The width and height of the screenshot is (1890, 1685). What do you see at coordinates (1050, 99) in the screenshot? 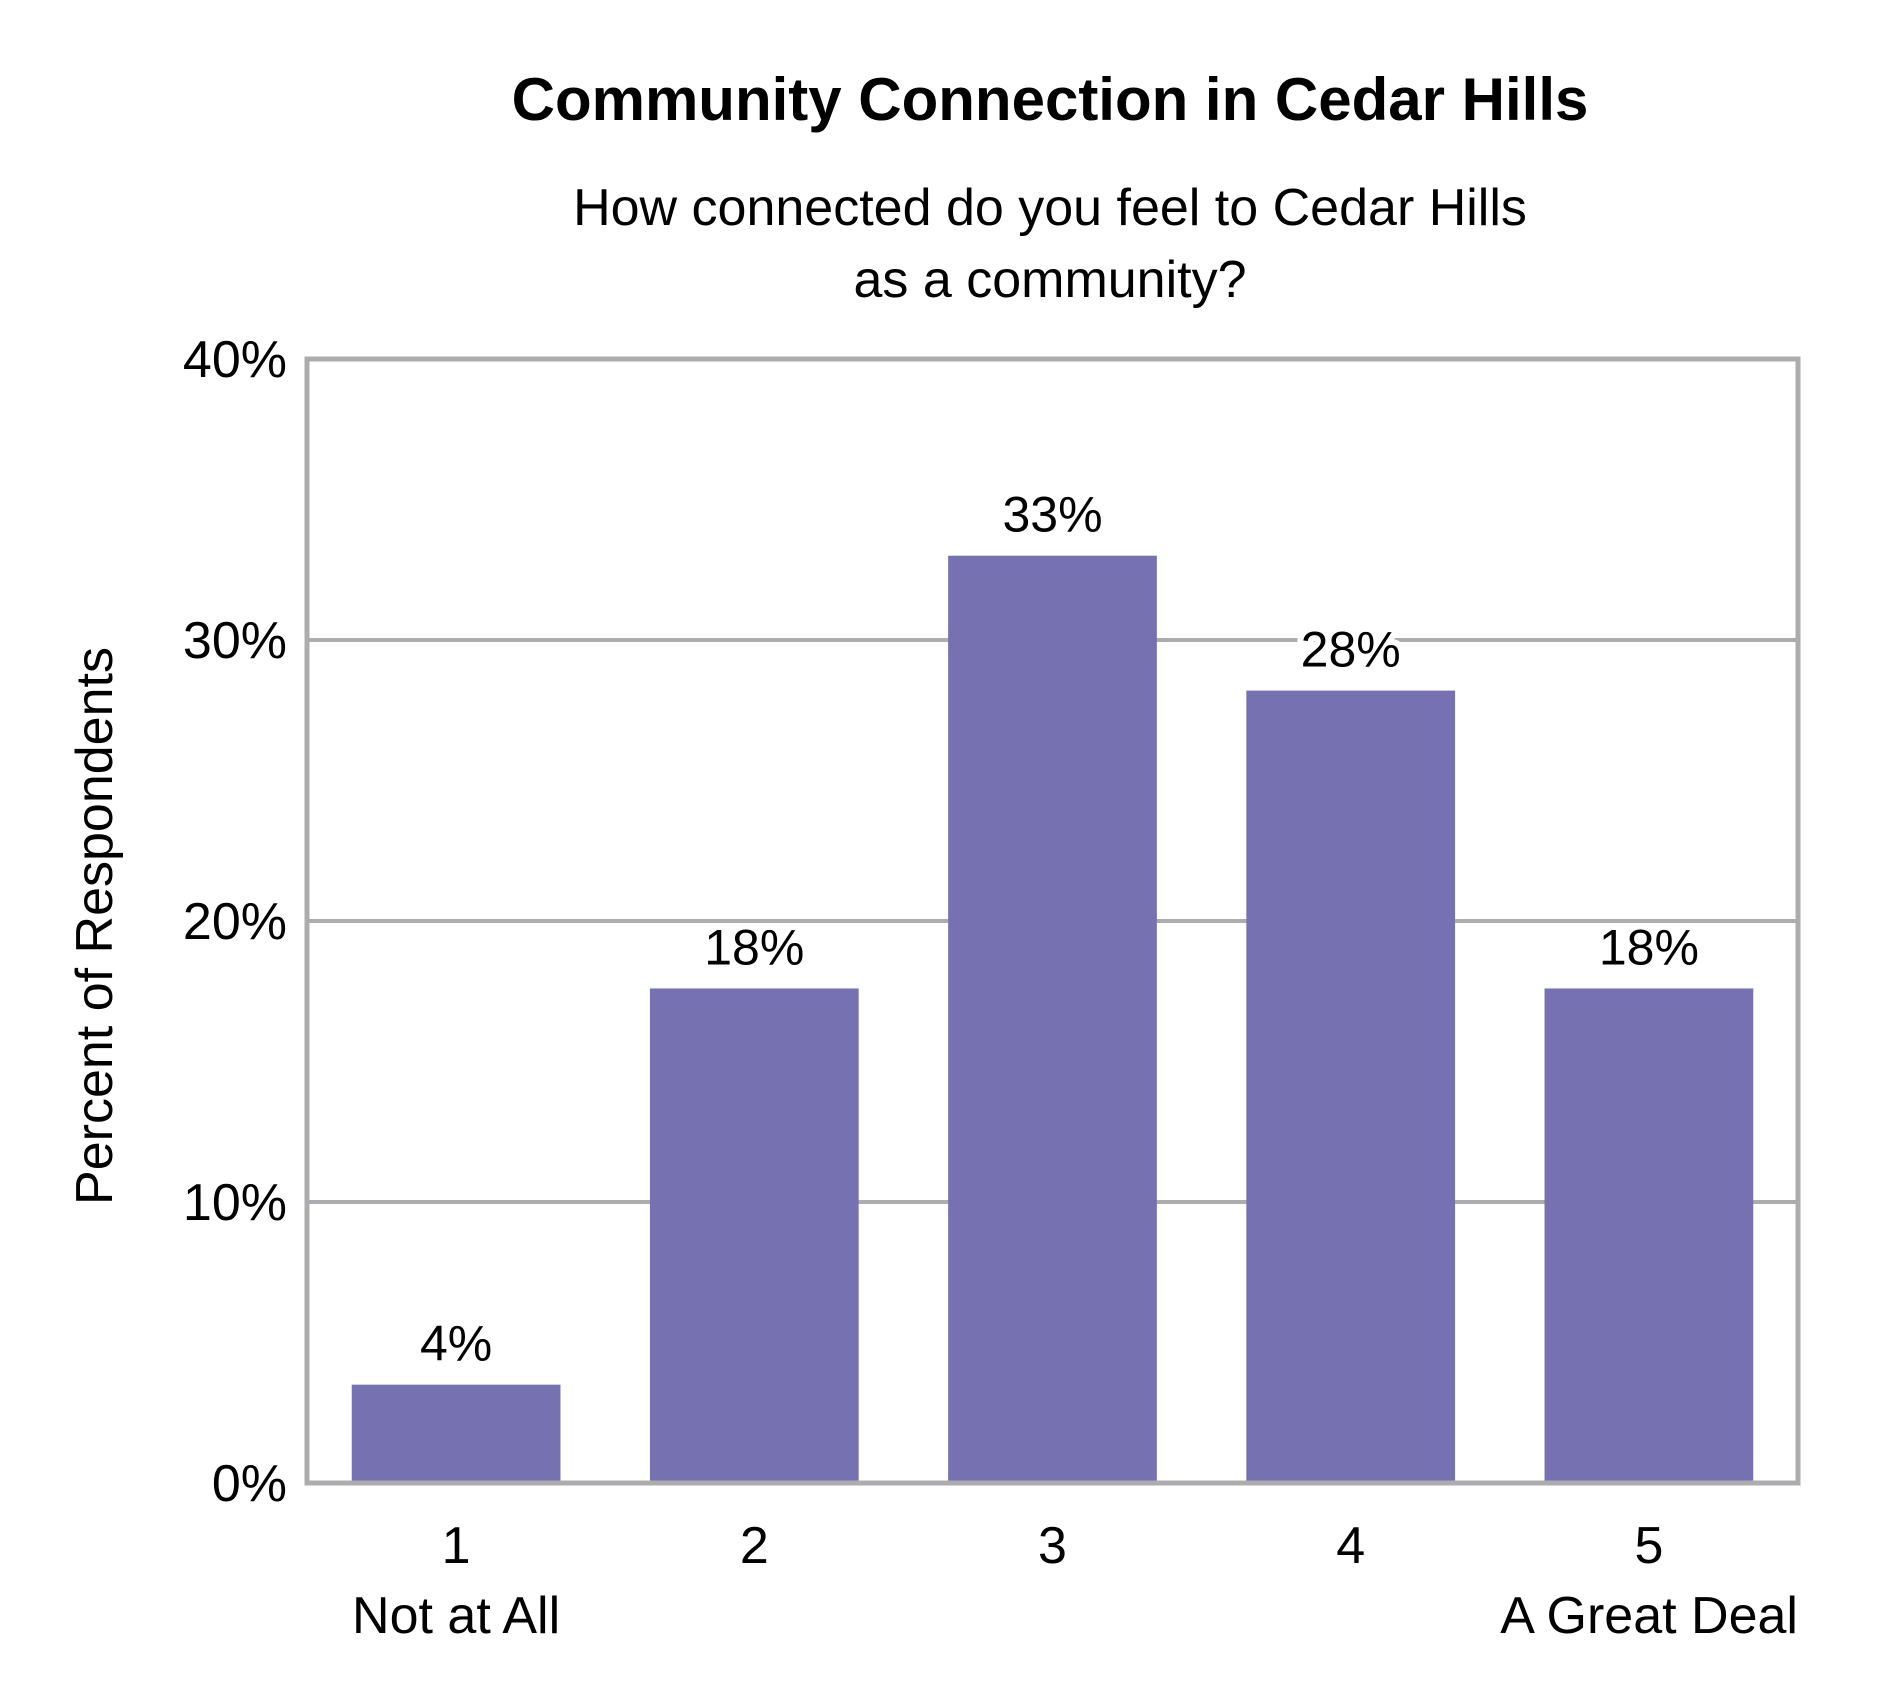
I see `chart-title: Community Connection in Cedar Hills` at bounding box center [1050, 99].